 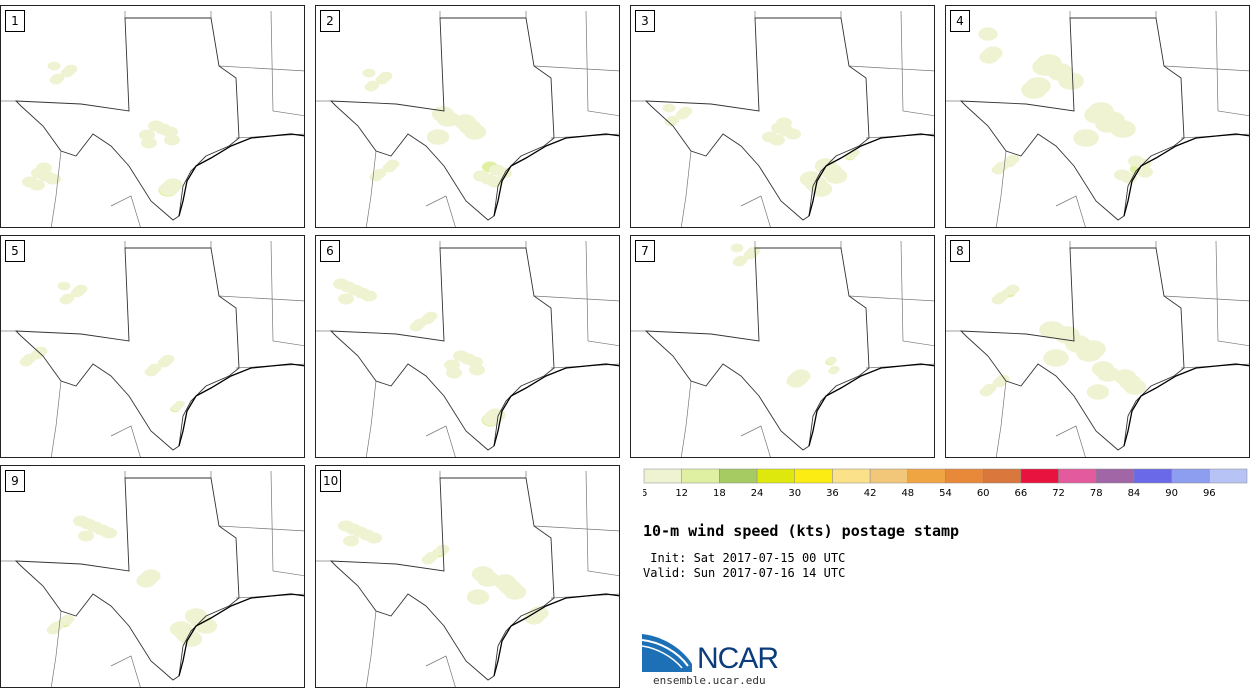 I want to click on colorbar-tick-label: 96, so click(x=1209, y=493).